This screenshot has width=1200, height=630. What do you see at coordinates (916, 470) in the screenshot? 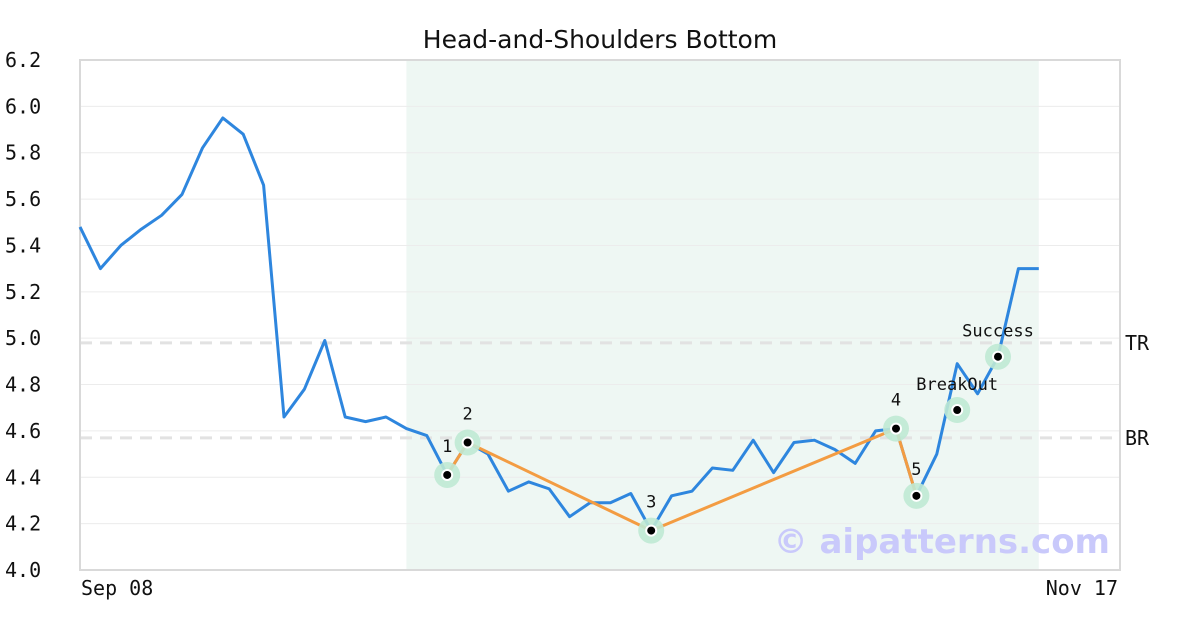
I see `pattern-point-label: 5` at bounding box center [916, 470].